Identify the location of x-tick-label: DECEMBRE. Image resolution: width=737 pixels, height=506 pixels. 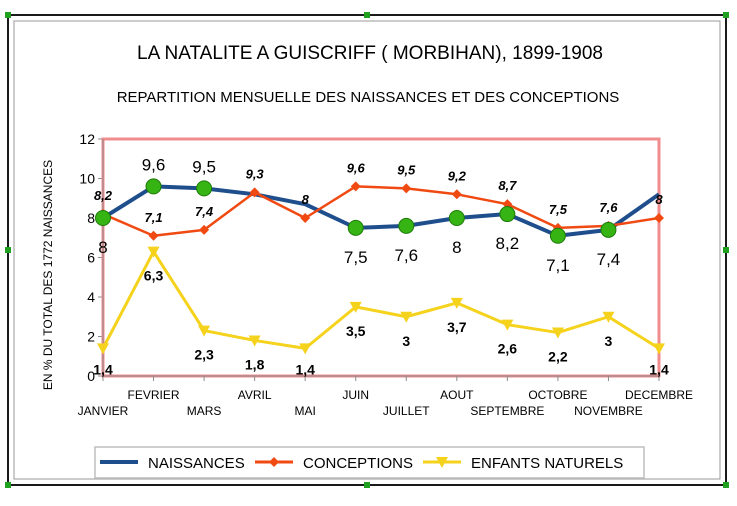
(659, 395).